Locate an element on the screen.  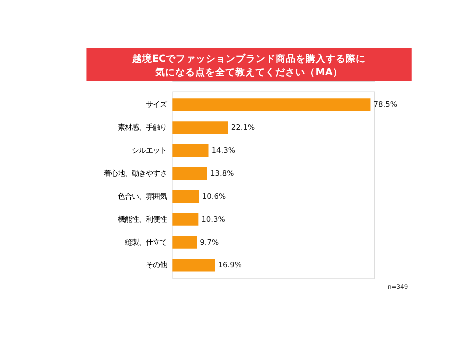
data-label: 13.8% is located at coordinates (222, 173).